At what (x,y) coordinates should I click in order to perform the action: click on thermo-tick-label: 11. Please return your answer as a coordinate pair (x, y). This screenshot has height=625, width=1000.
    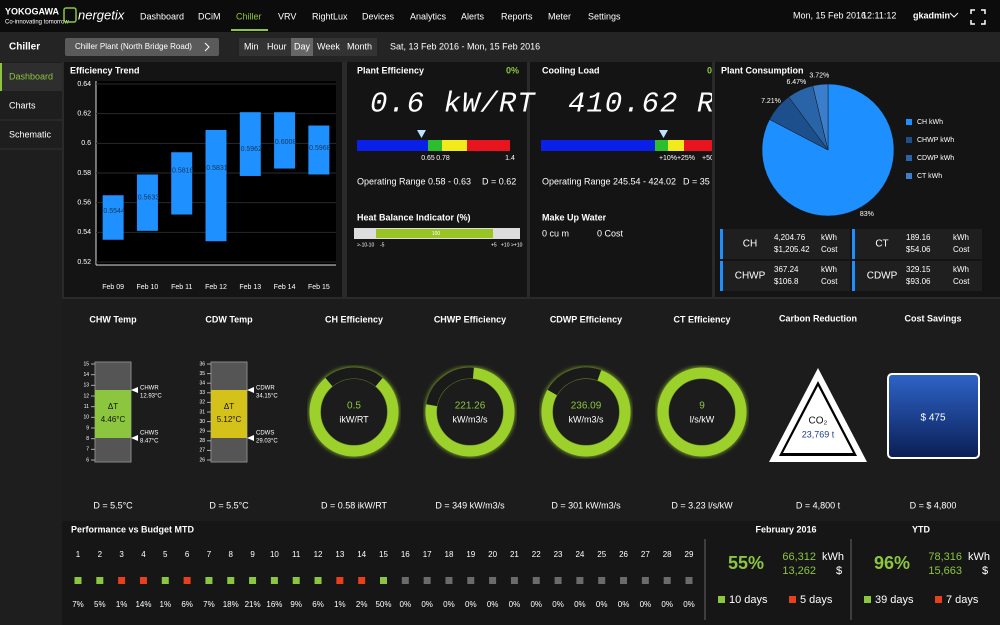
    Looking at the image, I should click on (86, 407).